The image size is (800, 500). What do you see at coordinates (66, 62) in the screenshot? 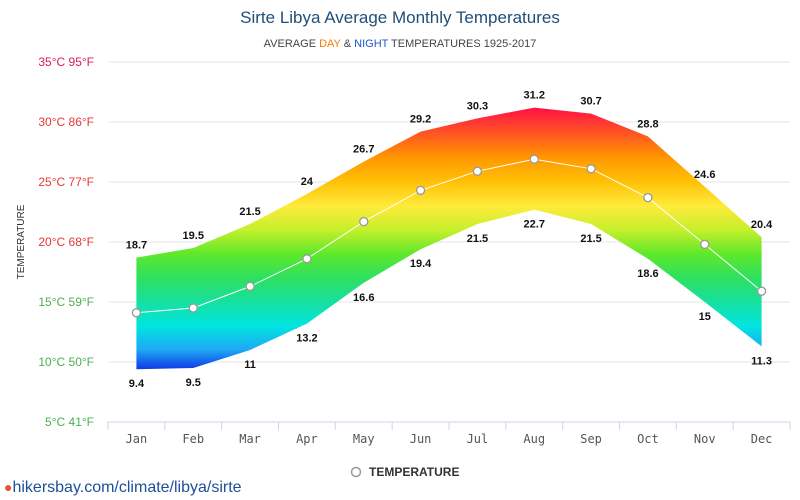
I see `y-tick-label: 35°C 95°F` at bounding box center [66, 62].